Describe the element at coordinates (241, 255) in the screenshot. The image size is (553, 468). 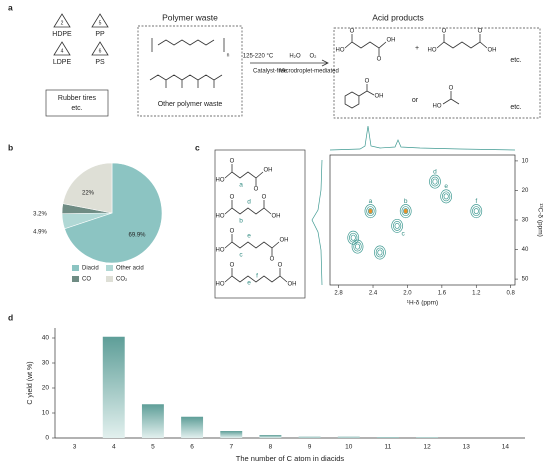
I see `site-label: c` at that location.